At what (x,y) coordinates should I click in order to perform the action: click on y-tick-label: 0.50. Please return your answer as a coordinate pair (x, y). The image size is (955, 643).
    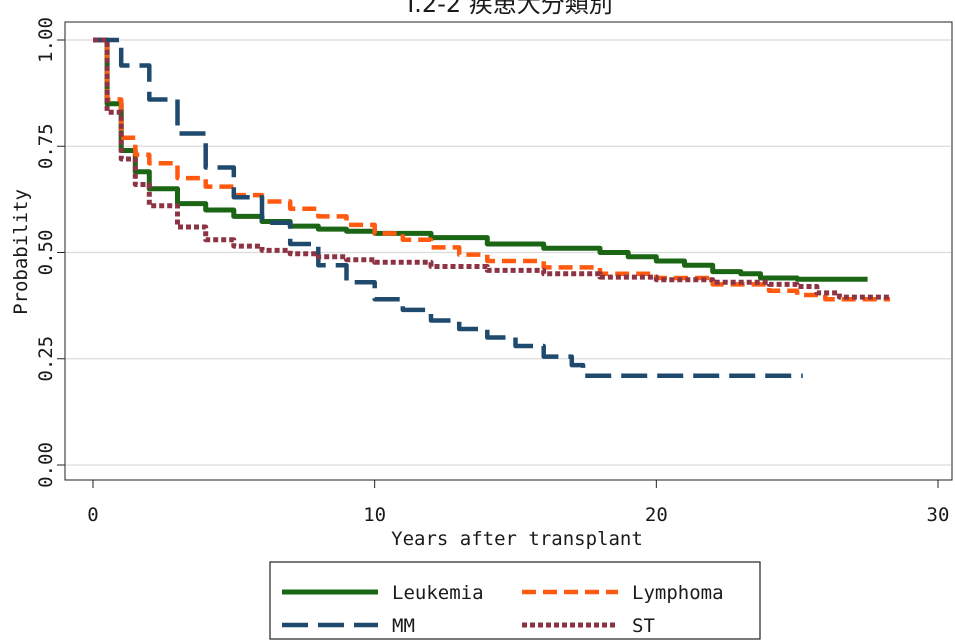
    Looking at the image, I should click on (46, 253).